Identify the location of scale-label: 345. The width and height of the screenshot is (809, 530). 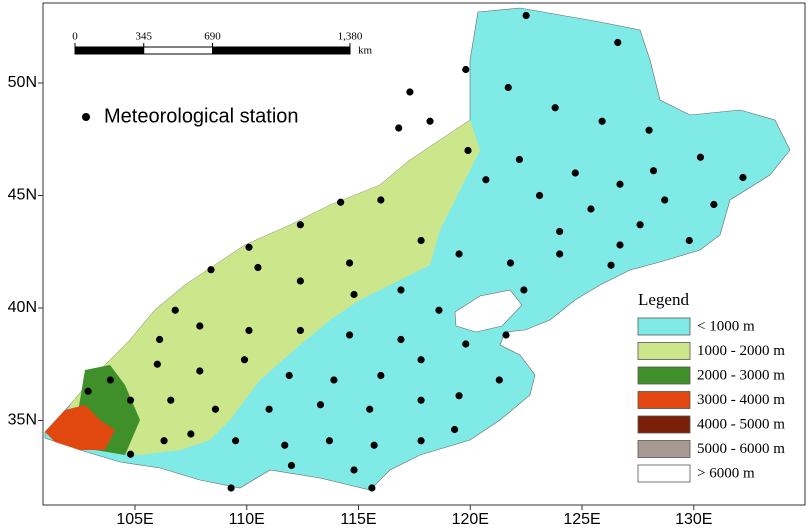
(144, 37).